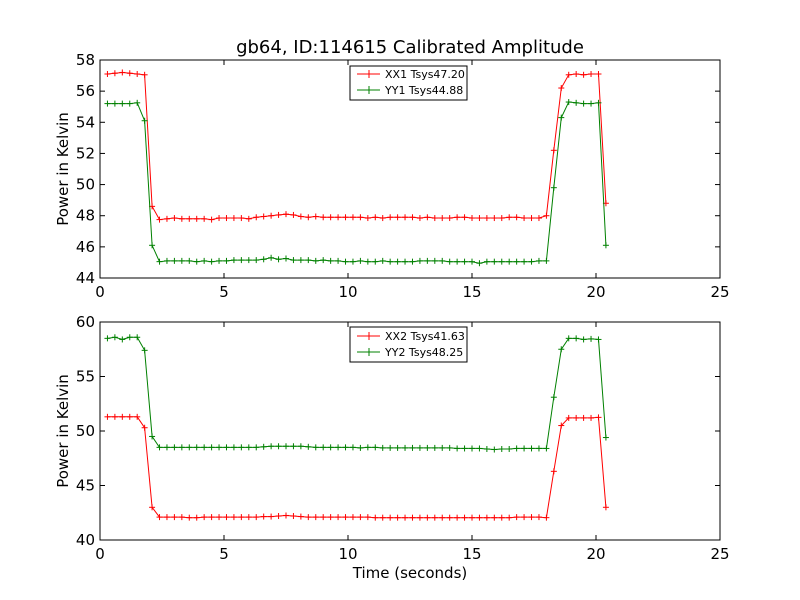  What do you see at coordinates (425, 336) in the screenshot?
I see `lower-legend-label-xx2: XX2 Tsys41.63` at bounding box center [425, 336].